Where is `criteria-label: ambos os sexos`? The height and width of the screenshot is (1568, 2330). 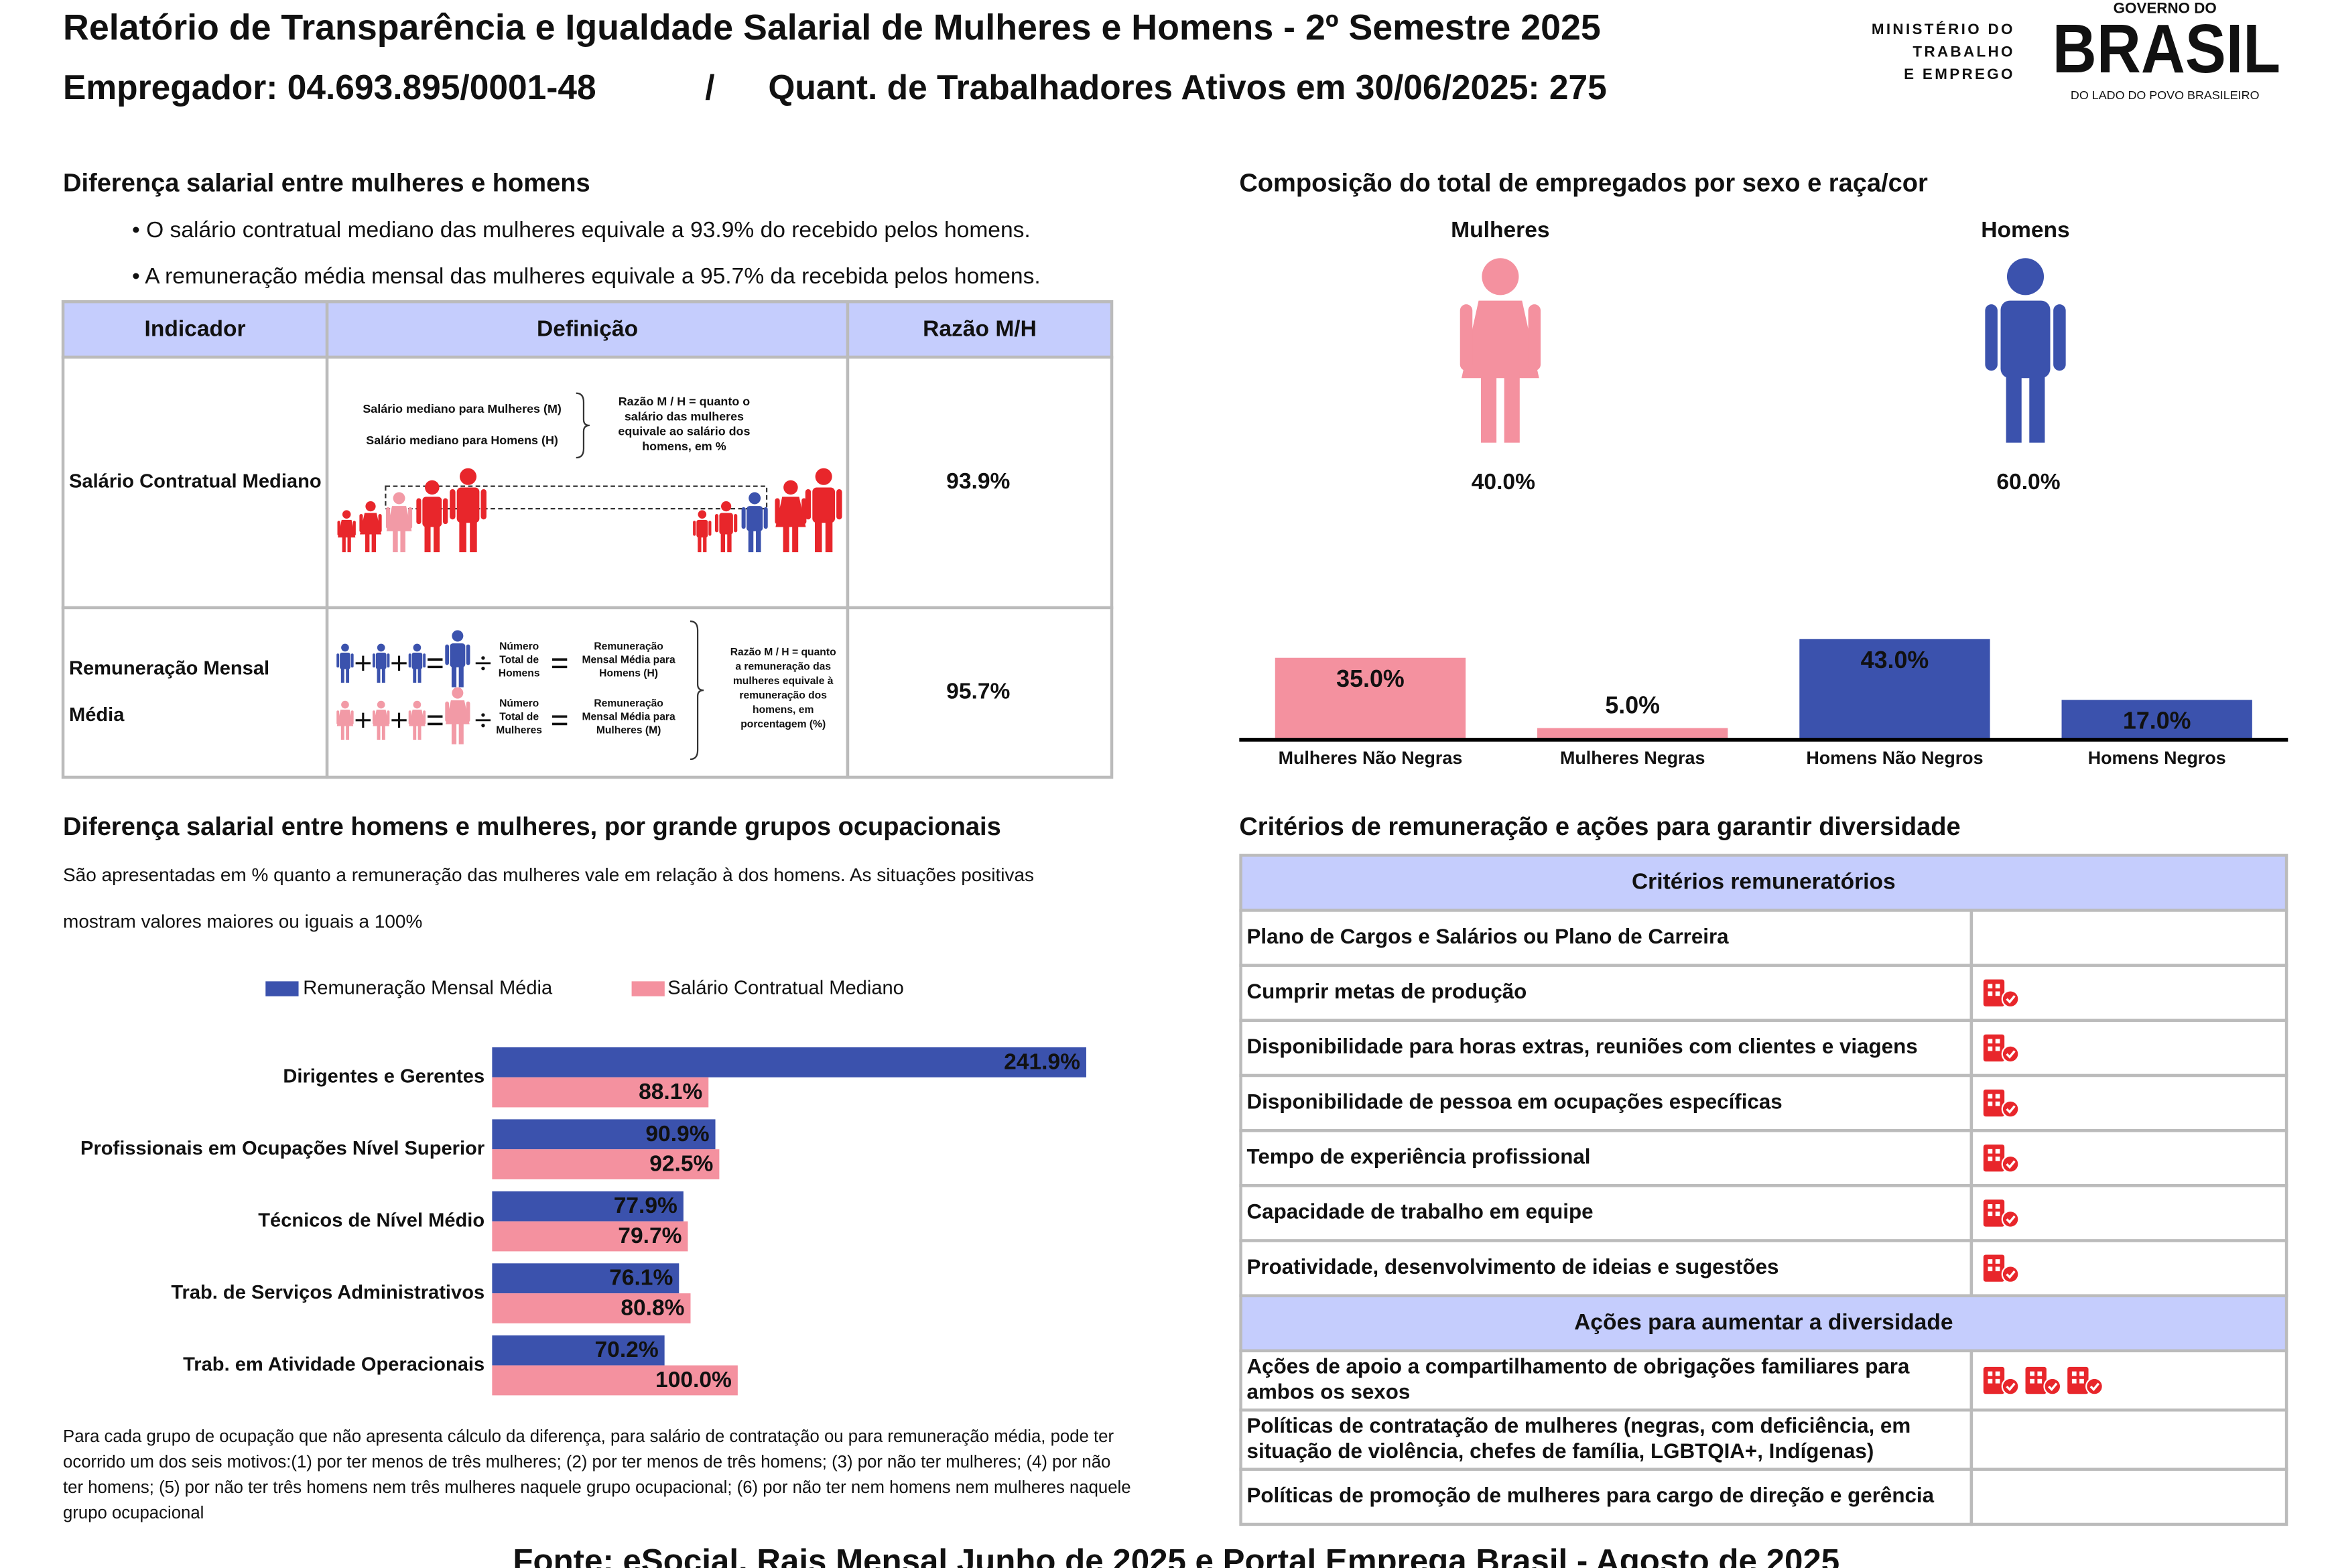
criteria-label: ambos os sexos is located at coordinates (1329, 1391).